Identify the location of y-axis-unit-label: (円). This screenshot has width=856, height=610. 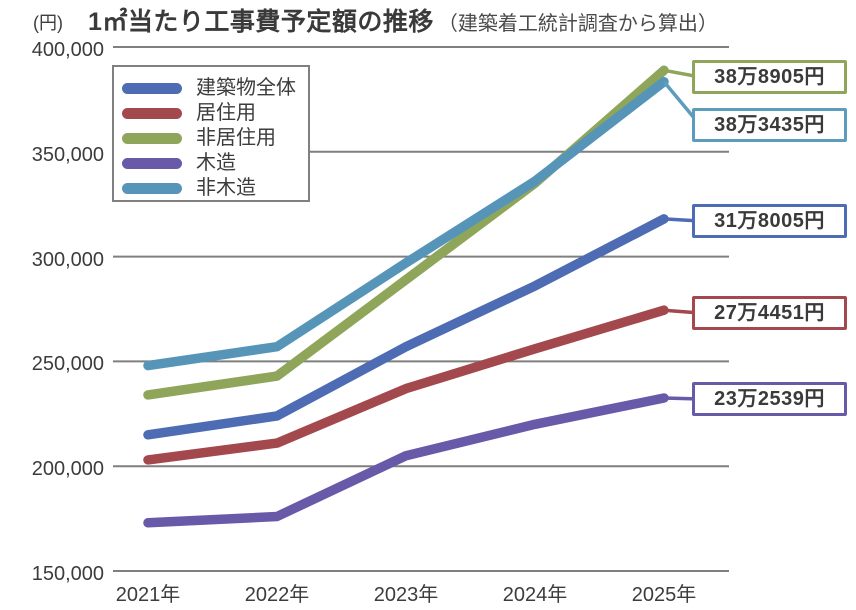
(48, 23).